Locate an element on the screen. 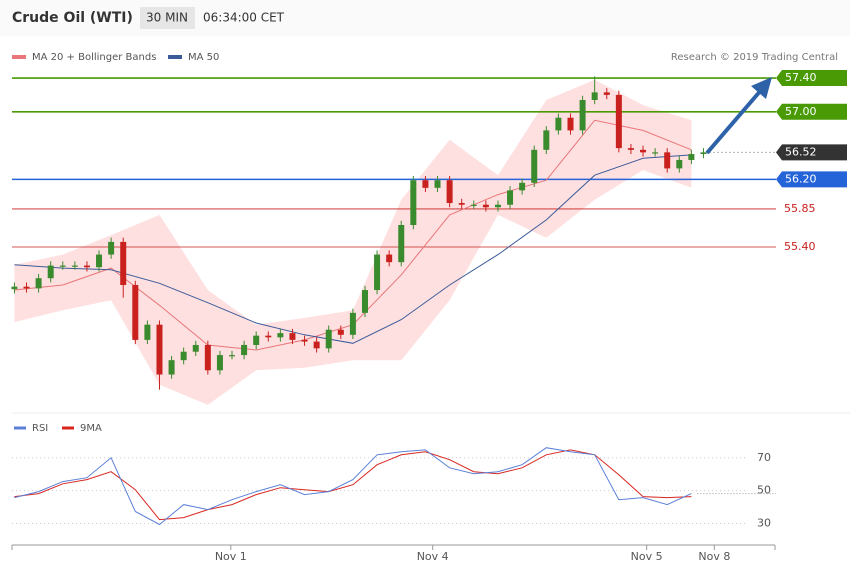 The height and width of the screenshot is (576, 850). level-label: 57.00 is located at coordinates (801, 111).